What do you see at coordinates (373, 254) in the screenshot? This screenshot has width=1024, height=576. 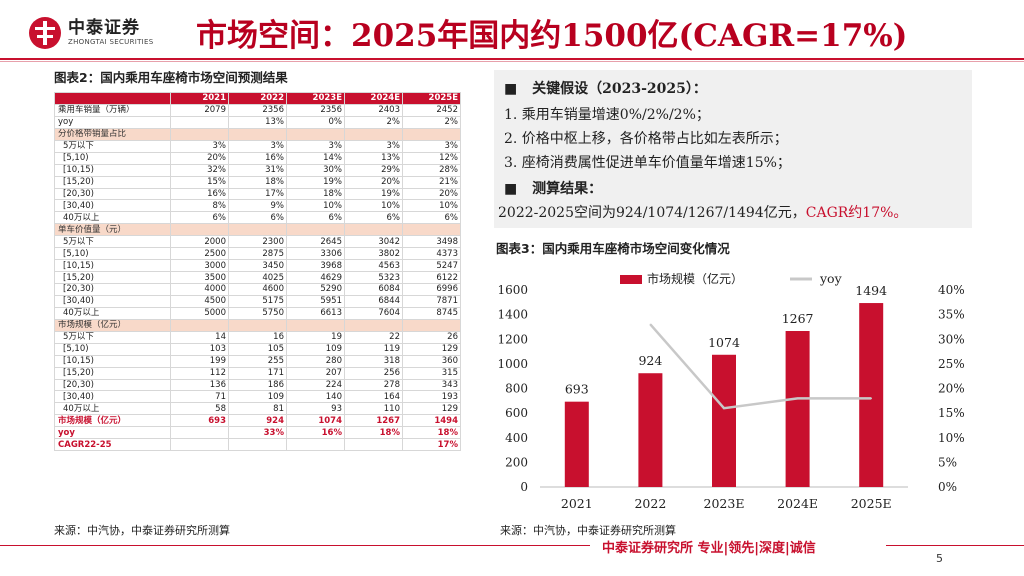 I see `table-cell: 3802` at bounding box center [373, 254].